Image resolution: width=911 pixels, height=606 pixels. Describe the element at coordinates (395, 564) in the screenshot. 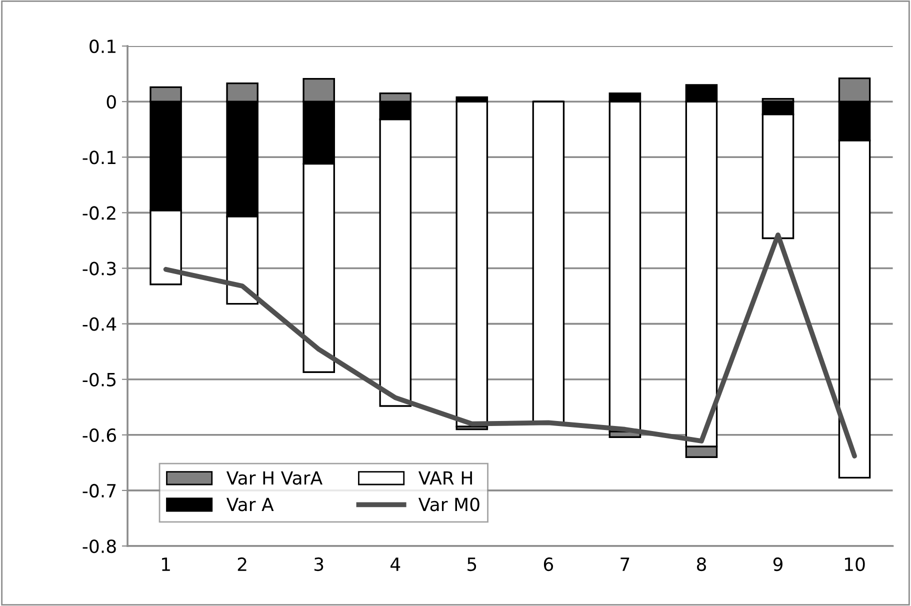

I see `x-tick-label: 4` at that location.